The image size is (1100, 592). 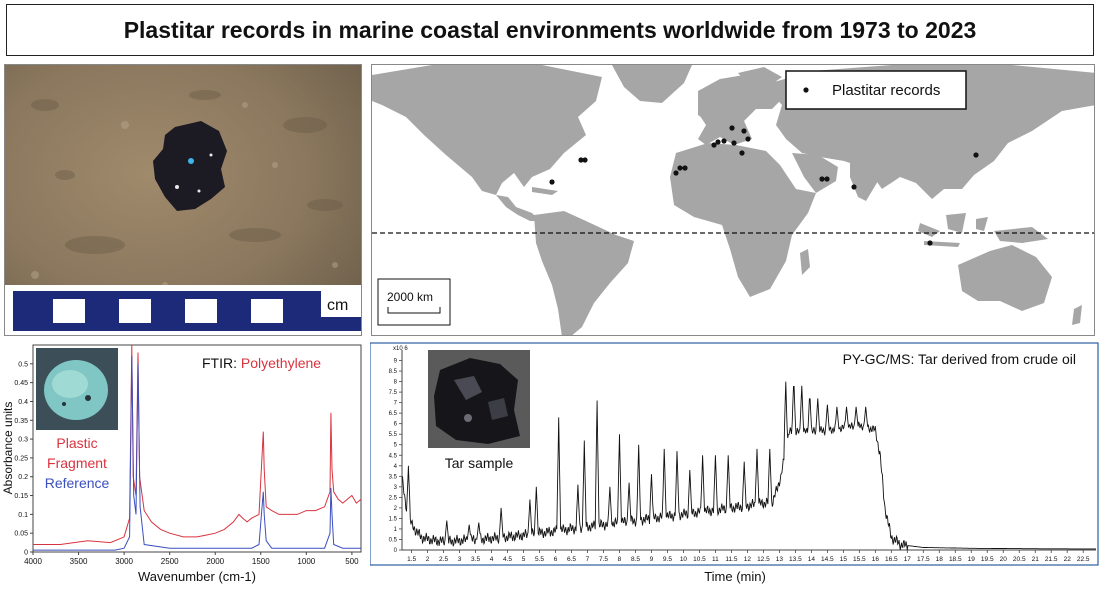 I want to click on gcms-x-tick-label: 7, so click(x=588, y=559).